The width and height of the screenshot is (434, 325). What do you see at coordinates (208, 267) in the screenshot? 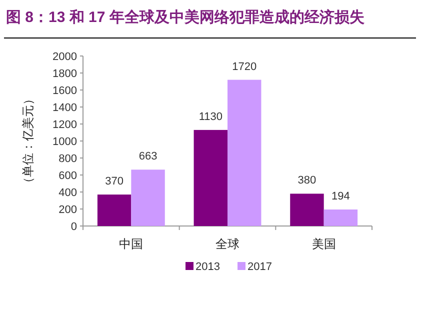
I see `legend-label: 2013` at bounding box center [208, 267].